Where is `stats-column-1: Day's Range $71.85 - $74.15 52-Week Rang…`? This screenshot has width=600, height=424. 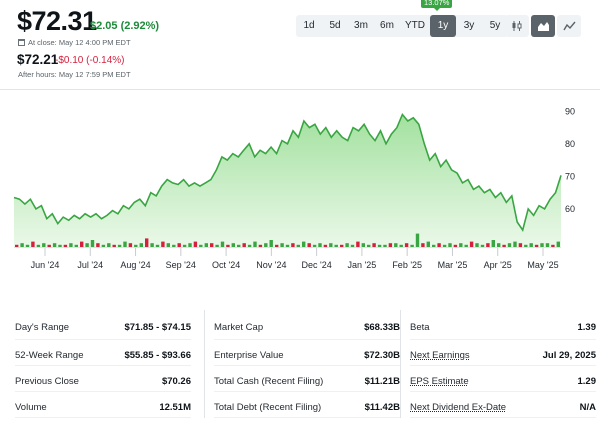
stats-column-1: Day's Range $71.85 - $74.15 52-Week Rang… is located at coordinates (103, 364).